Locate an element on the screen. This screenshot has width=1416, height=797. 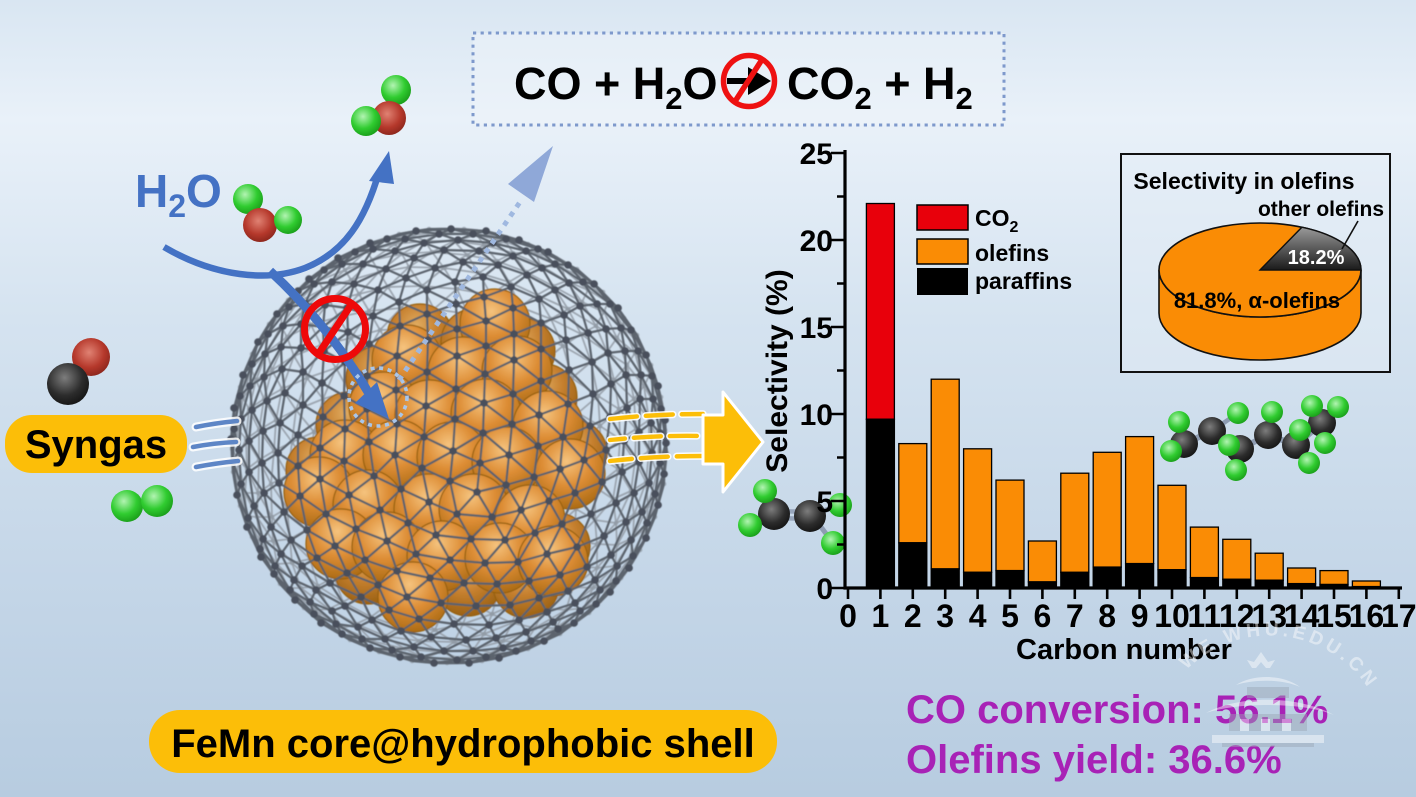
svg-text: 11 is located at coordinates (1204, 616).